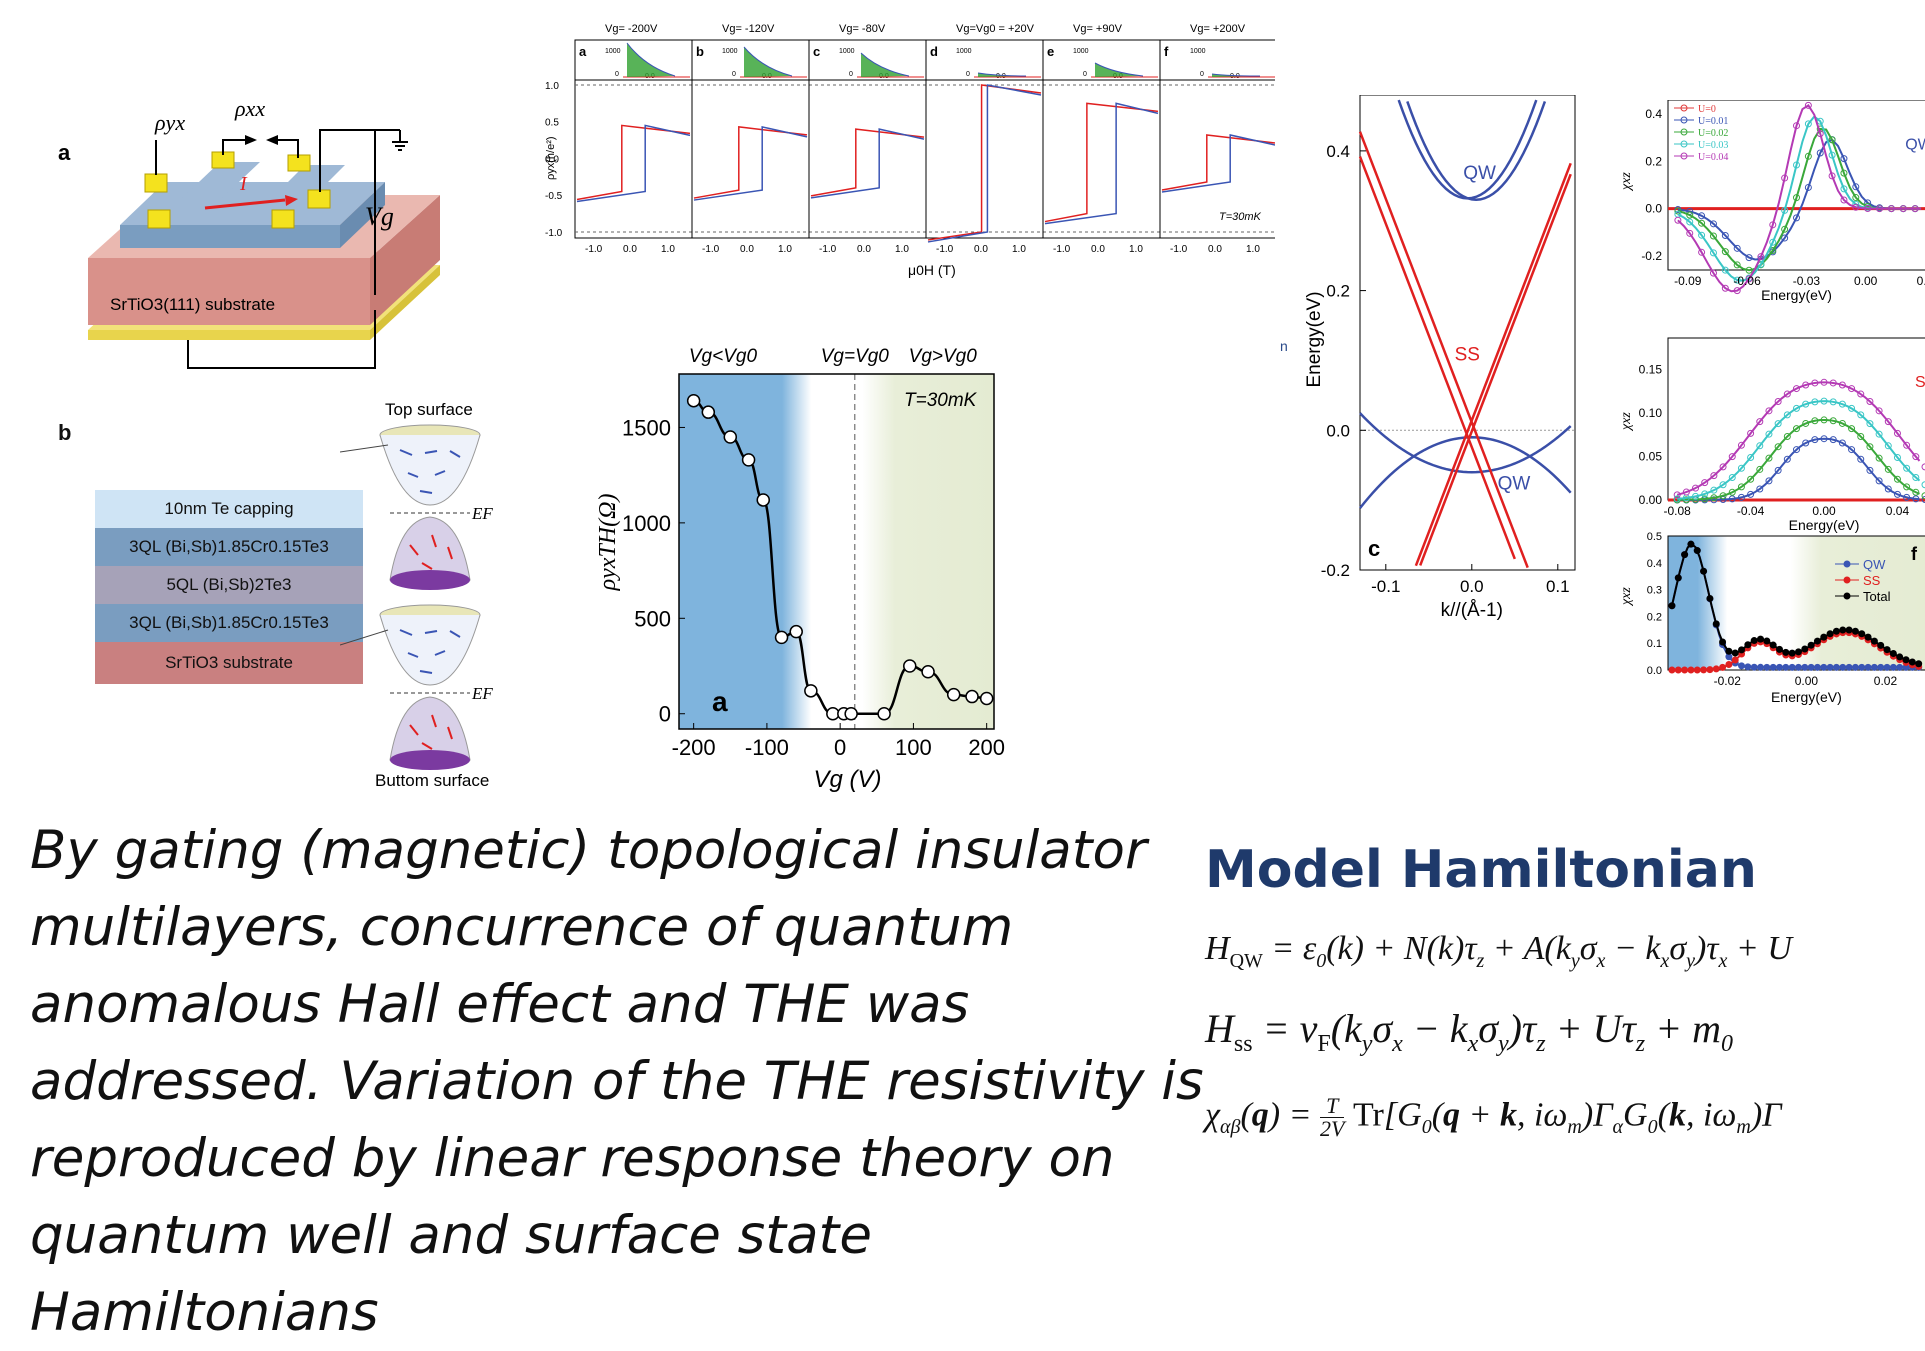  What do you see at coordinates (631, 29) in the screenshot?
I see `gate-label: Vg= -200V` at bounding box center [631, 29].